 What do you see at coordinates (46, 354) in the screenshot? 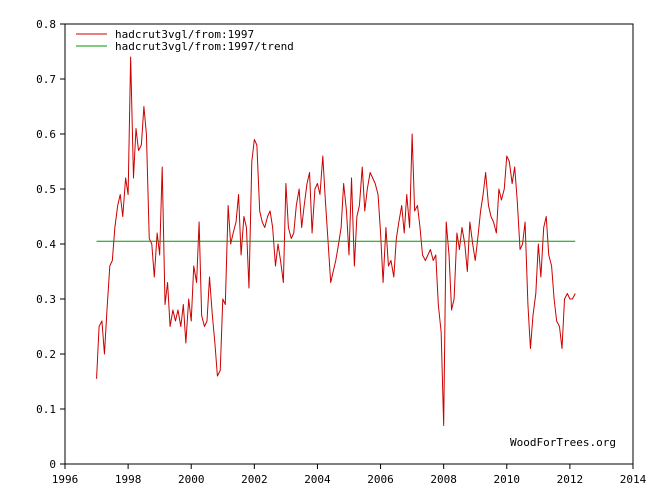
I see `y-tick-label: 0.2` at bounding box center [46, 354].